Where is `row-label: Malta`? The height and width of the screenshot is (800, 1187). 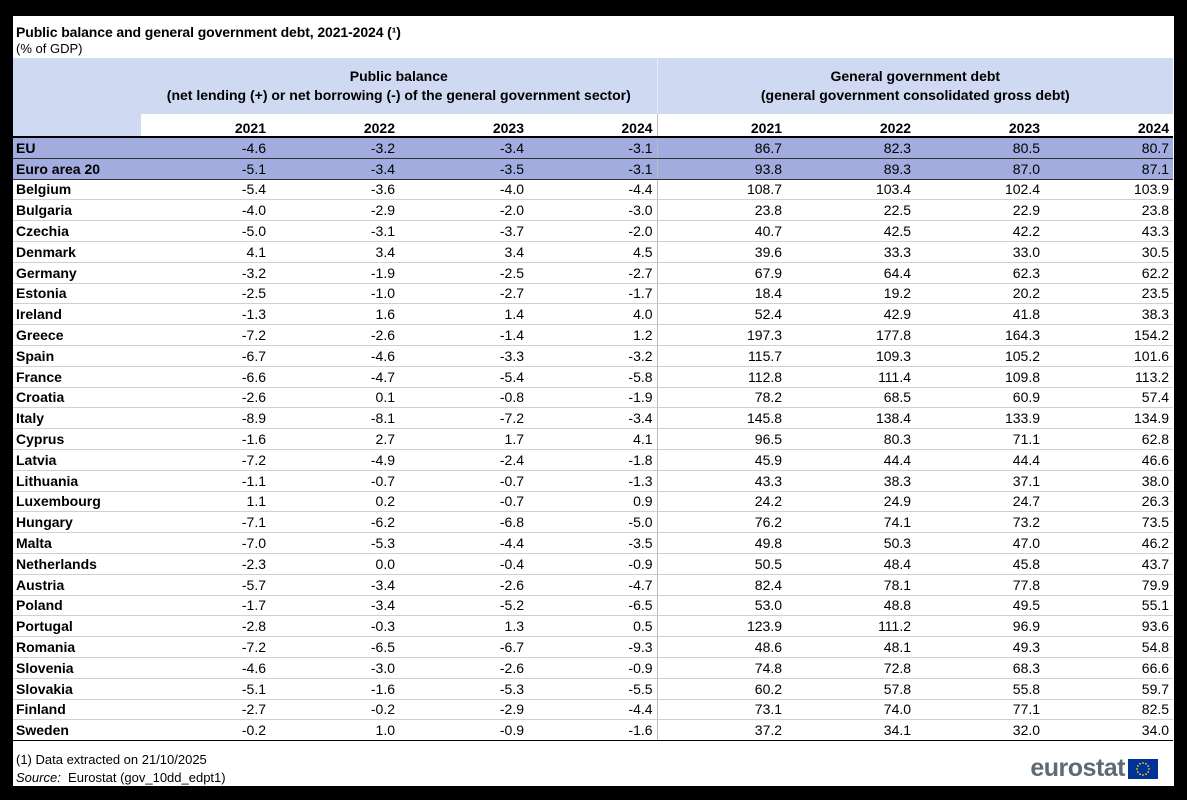
row-label: Malta is located at coordinates (77, 543).